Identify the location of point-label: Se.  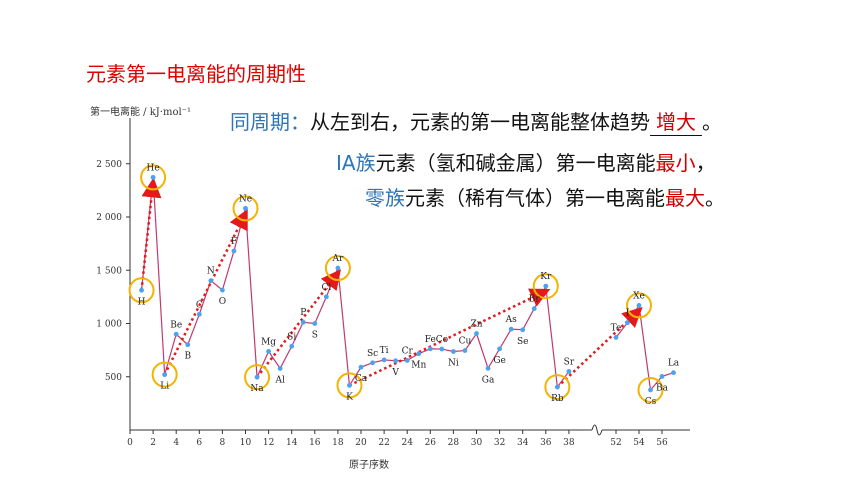
(523, 342).